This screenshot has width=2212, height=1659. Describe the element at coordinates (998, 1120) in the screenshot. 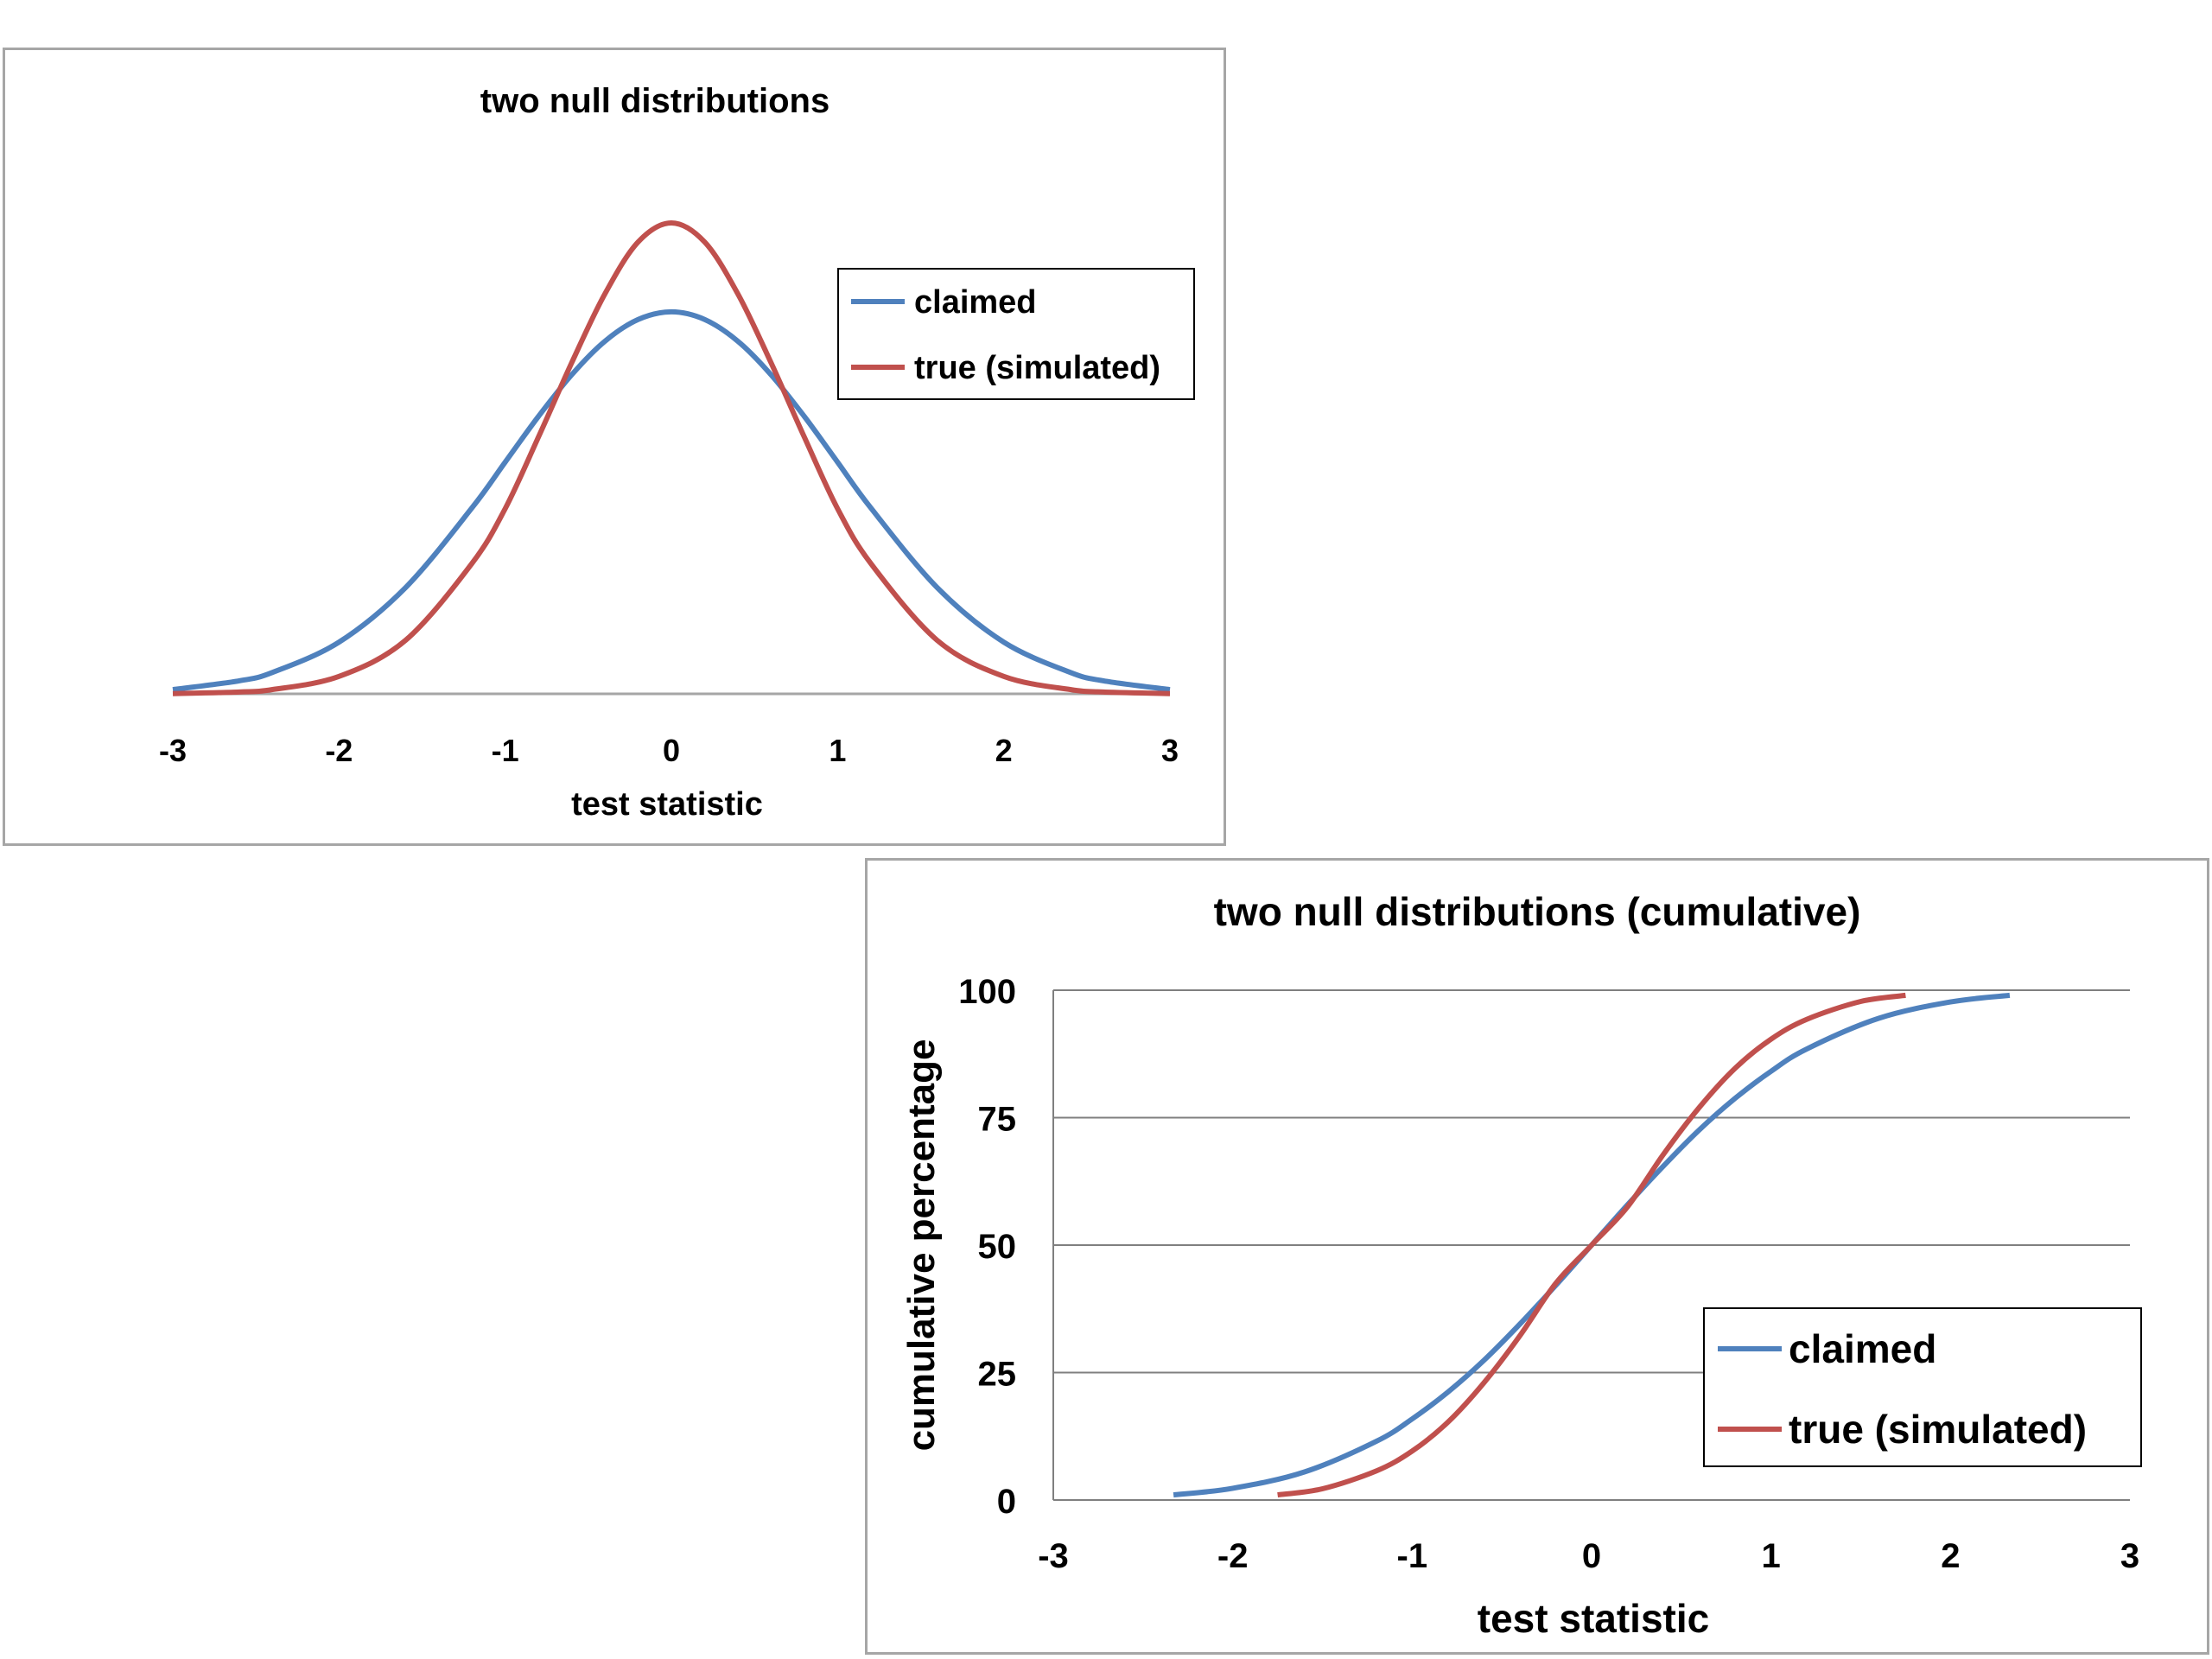

I see `y-tick-label: 75` at that location.